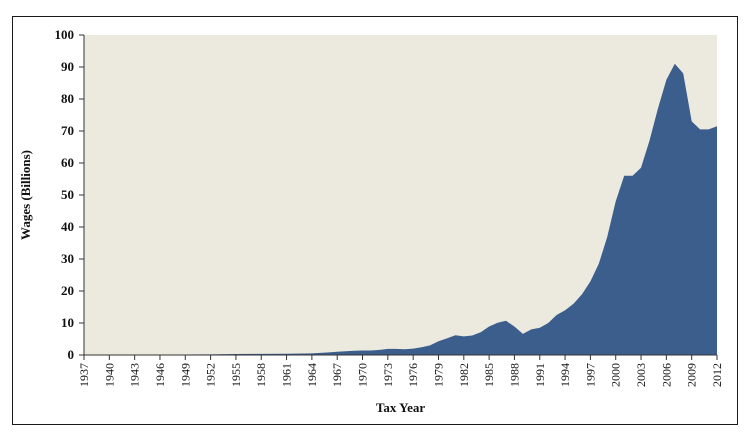 The height and width of the screenshot is (439, 750). What do you see at coordinates (590, 375) in the screenshot?
I see `x-tick-label: 1997` at bounding box center [590, 375].